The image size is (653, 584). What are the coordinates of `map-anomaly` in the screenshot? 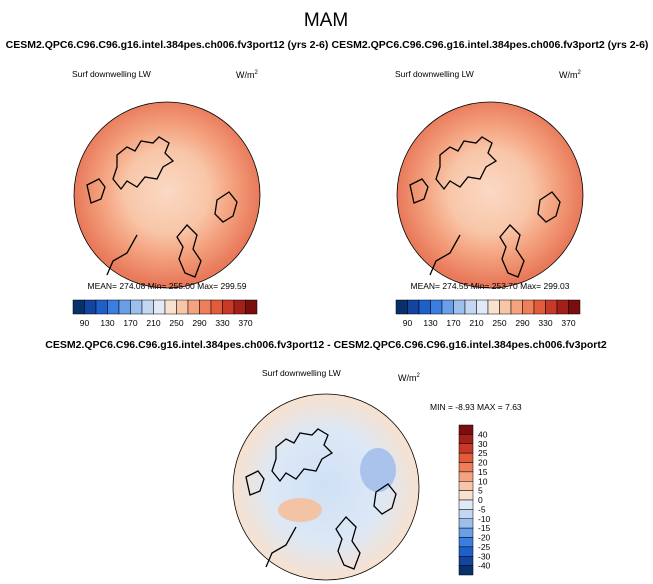 It's located at (300, 510).